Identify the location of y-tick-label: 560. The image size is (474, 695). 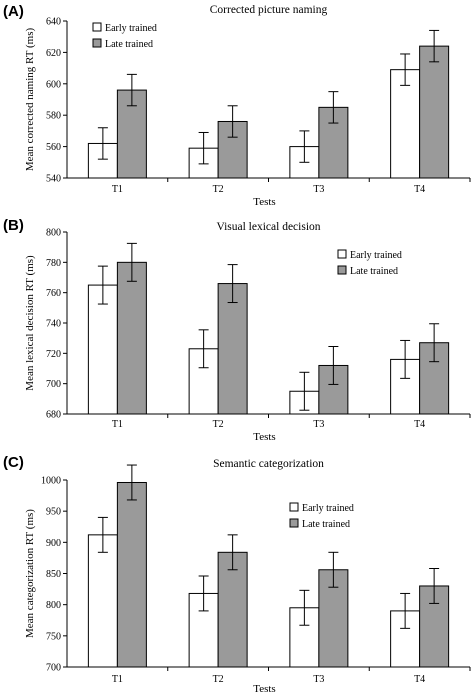
(53, 147).